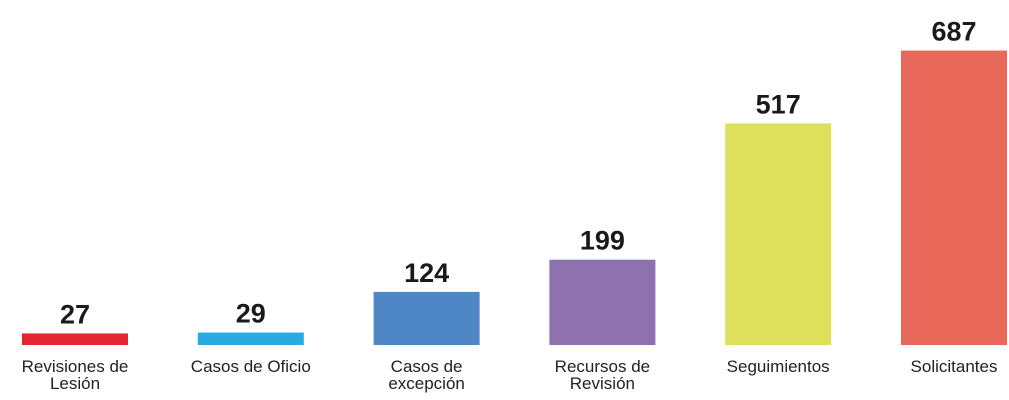  What do you see at coordinates (75, 375) in the screenshot?
I see `category-label: Revisiones de Lesión` at bounding box center [75, 375].